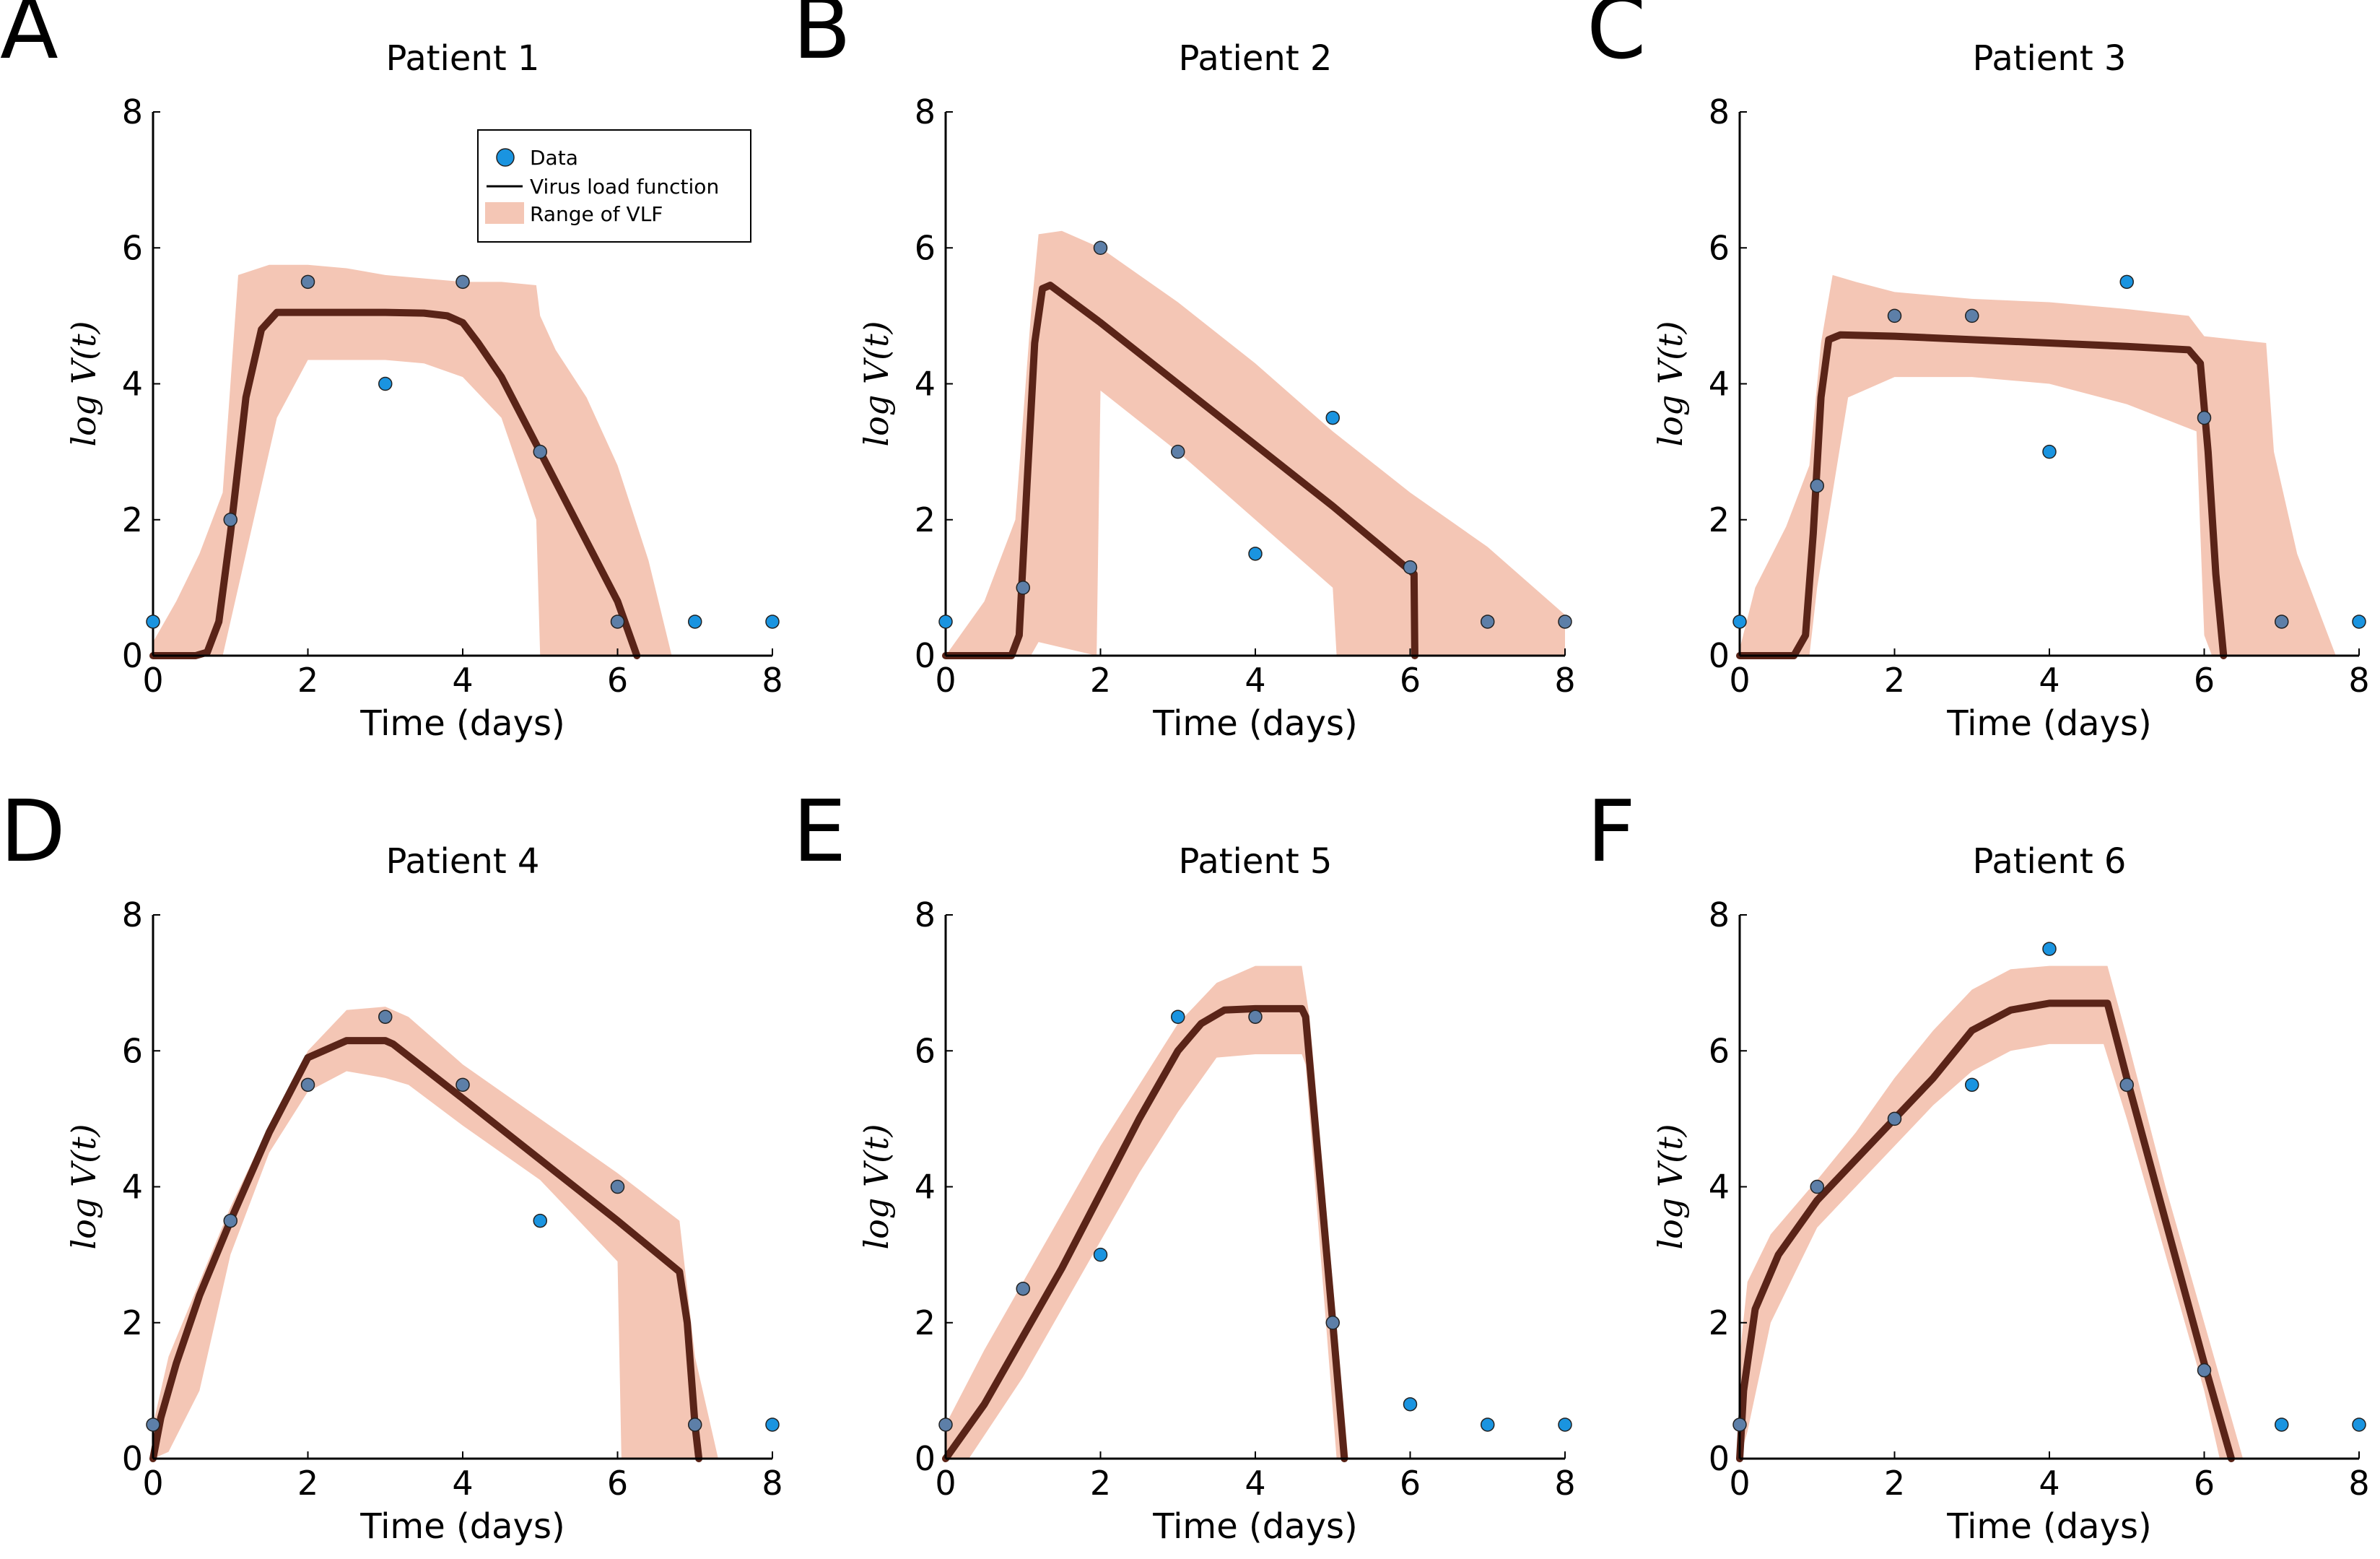  Describe the element at coordinates (596, 214) in the screenshot. I see `legend-label-range: Range of VLF` at that location.